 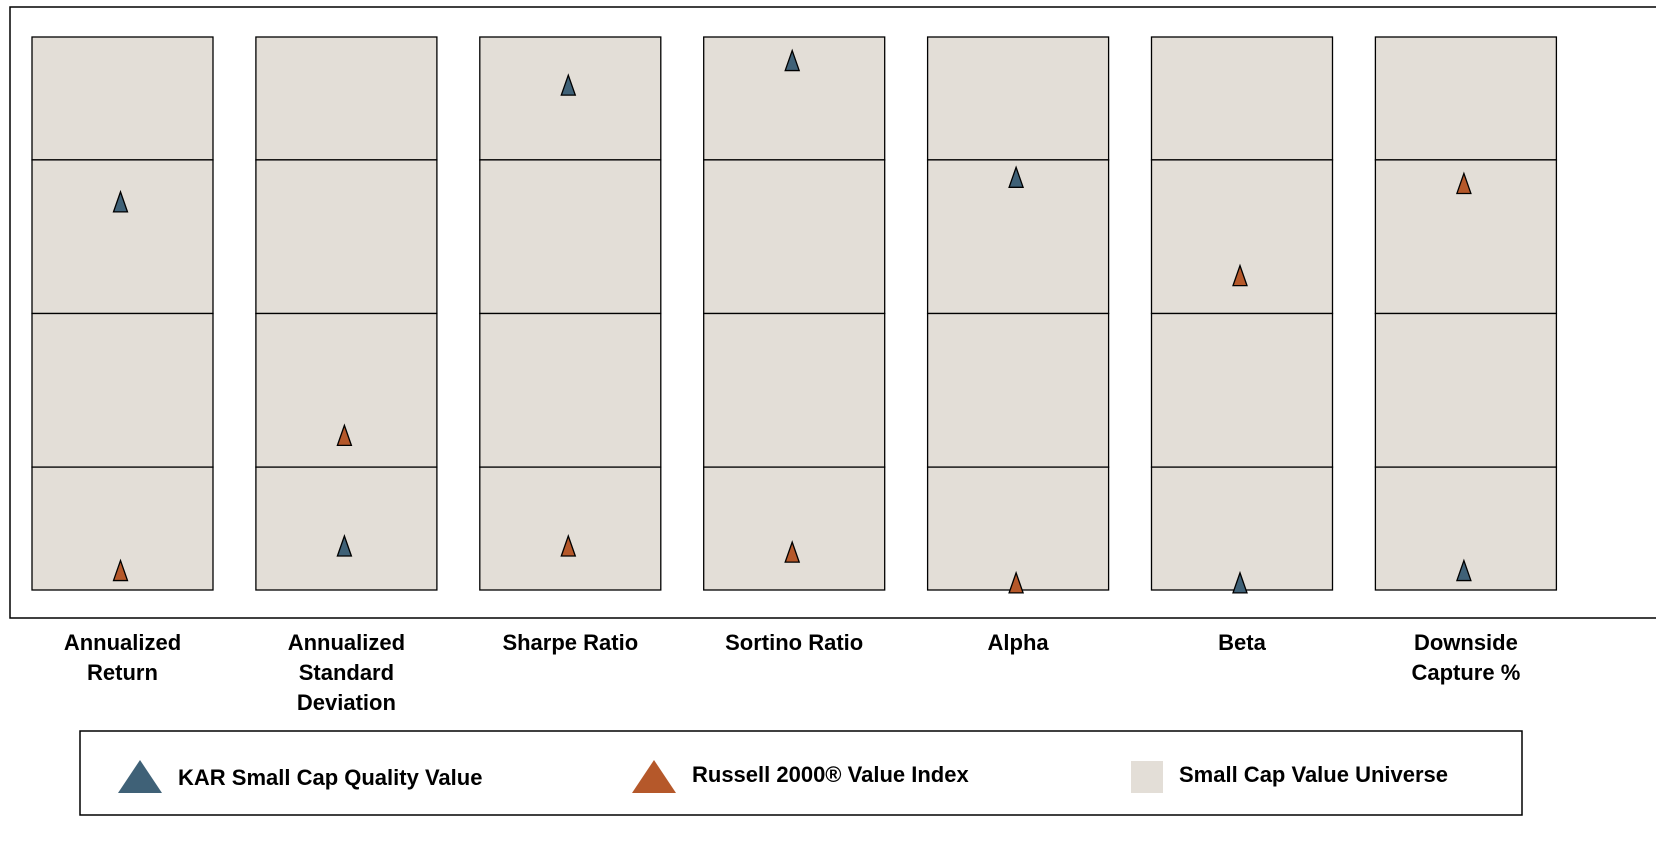 What do you see at coordinates (1018, 642) in the screenshot?
I see `x-tick-label: Alpha` at bounding box center [1018, 642].